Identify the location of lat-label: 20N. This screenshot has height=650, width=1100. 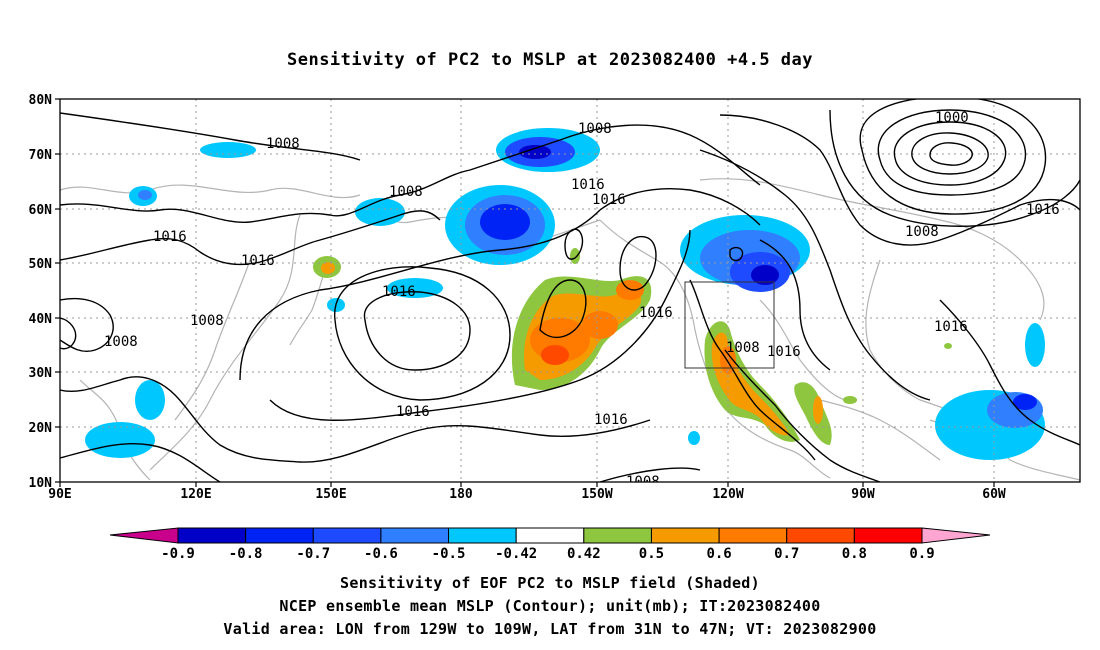
(41, 428).